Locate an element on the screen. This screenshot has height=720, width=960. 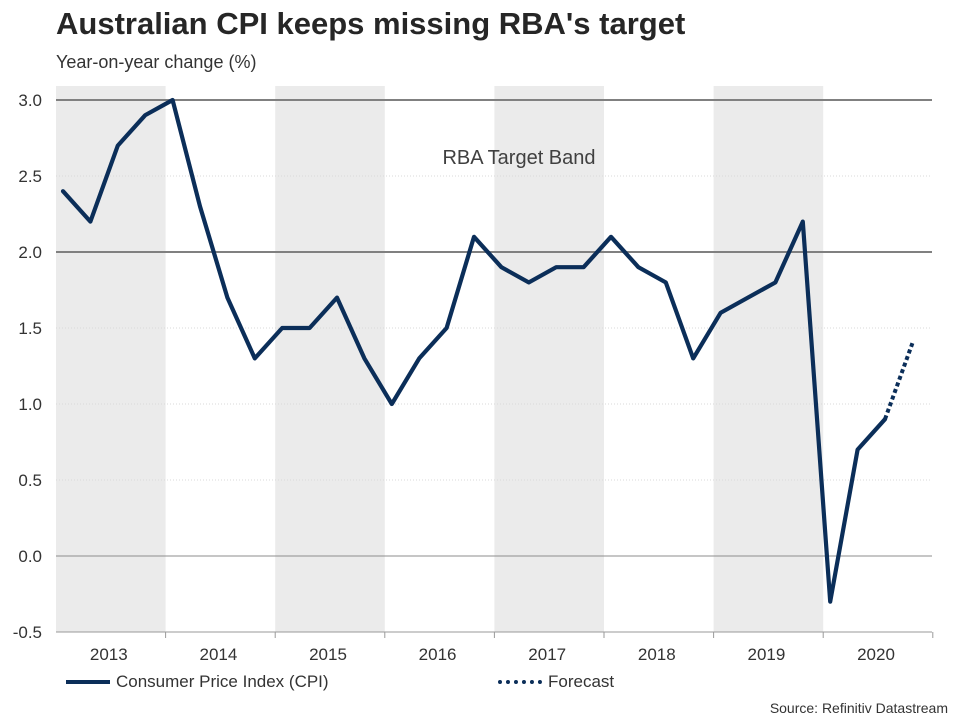
x-tick-label-2020: 2020 is located at coordinates (876, 654).